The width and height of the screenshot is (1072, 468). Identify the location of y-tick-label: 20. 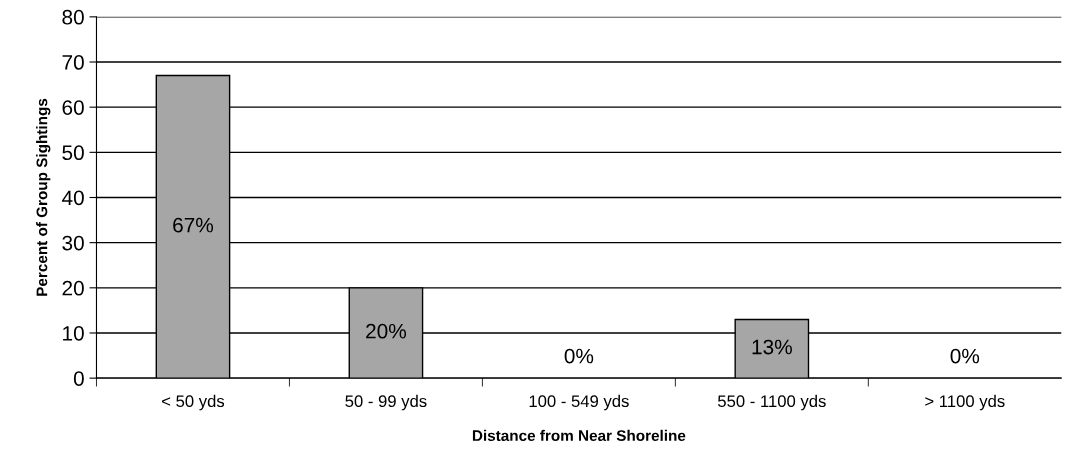
(73, 288).